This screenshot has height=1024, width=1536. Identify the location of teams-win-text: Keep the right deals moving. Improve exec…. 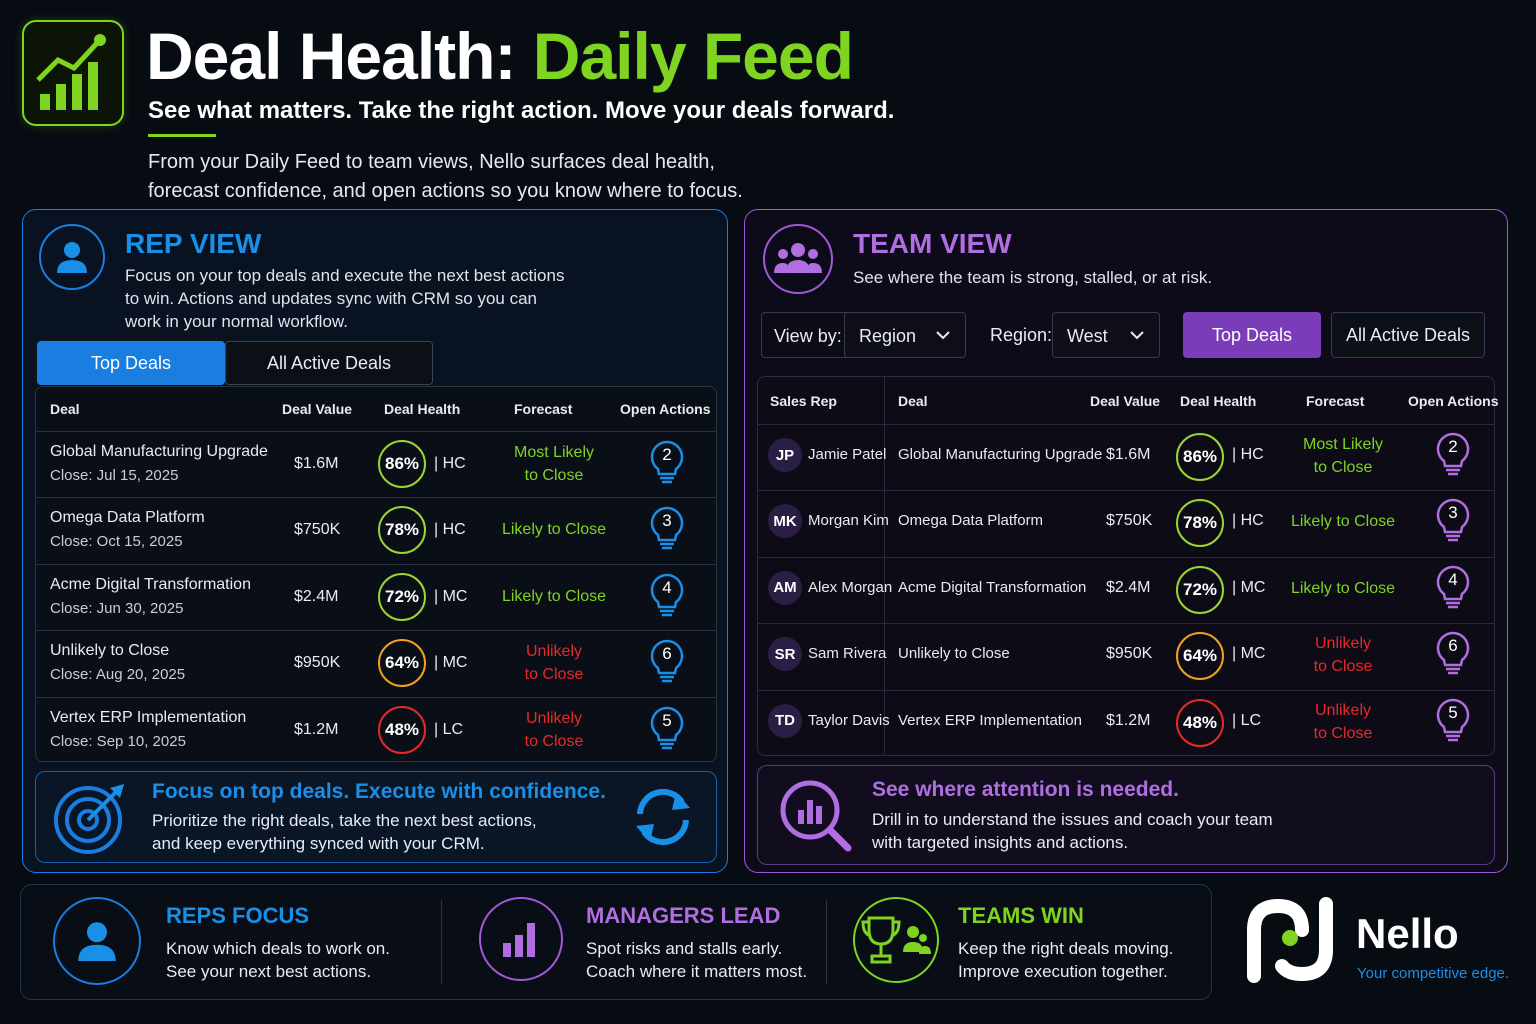
(1066, 960).